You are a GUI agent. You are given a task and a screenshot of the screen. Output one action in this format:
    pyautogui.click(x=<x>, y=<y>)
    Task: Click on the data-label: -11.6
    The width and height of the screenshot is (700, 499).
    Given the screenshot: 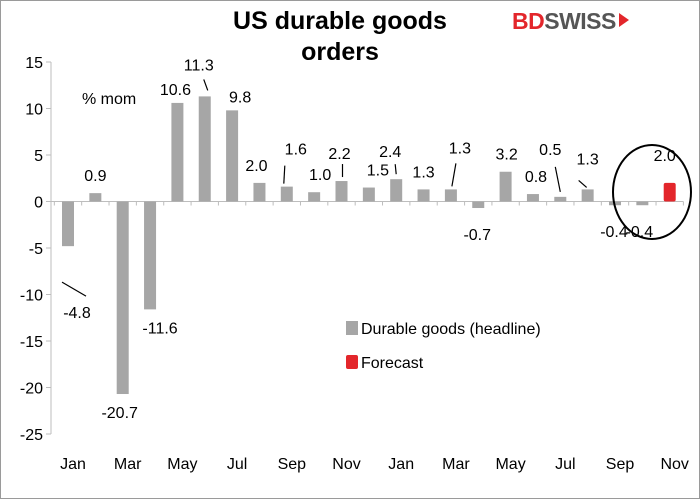 What is the action you would take?
    pyautogui.click(x=159, y=328)
    